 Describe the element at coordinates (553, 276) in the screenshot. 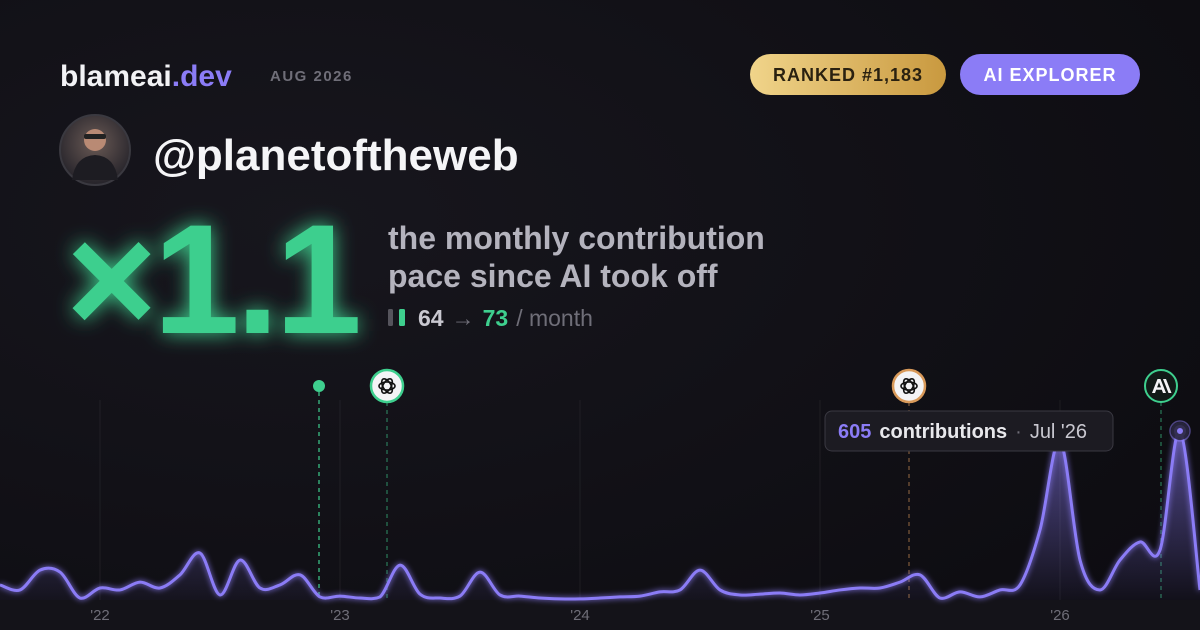

I see `description-line: pace since AI took off` at that location.